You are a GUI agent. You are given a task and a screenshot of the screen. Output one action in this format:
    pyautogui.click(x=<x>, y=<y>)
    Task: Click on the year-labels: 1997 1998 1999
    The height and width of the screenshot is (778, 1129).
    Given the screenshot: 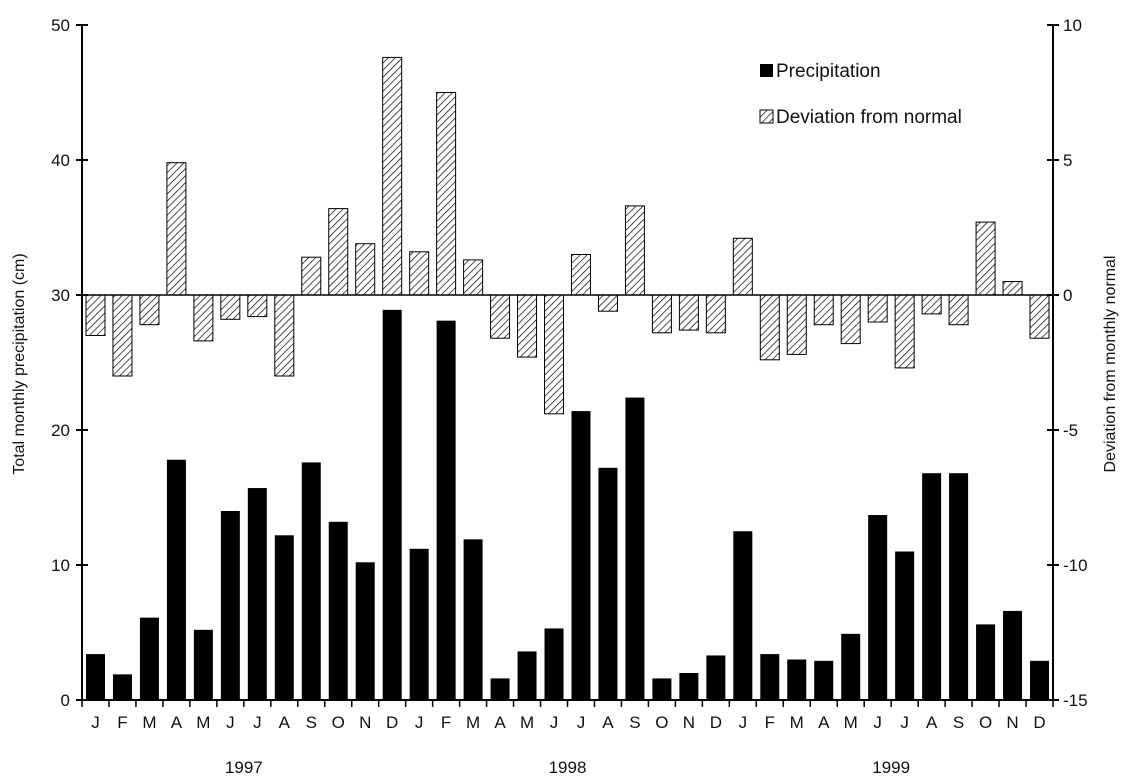 What is the action you would take?
    pyautogui.click(x=567, y=767)
    